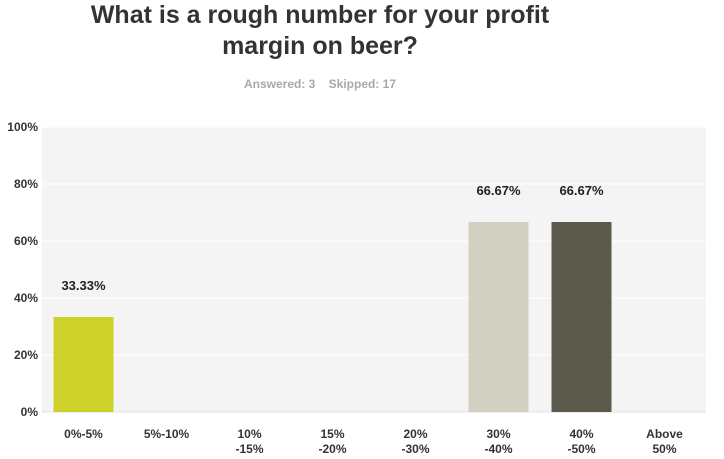 The height and width of the screenshot is (459, 724). I want to click on y-tick-label: 20%, so click(26, 355).